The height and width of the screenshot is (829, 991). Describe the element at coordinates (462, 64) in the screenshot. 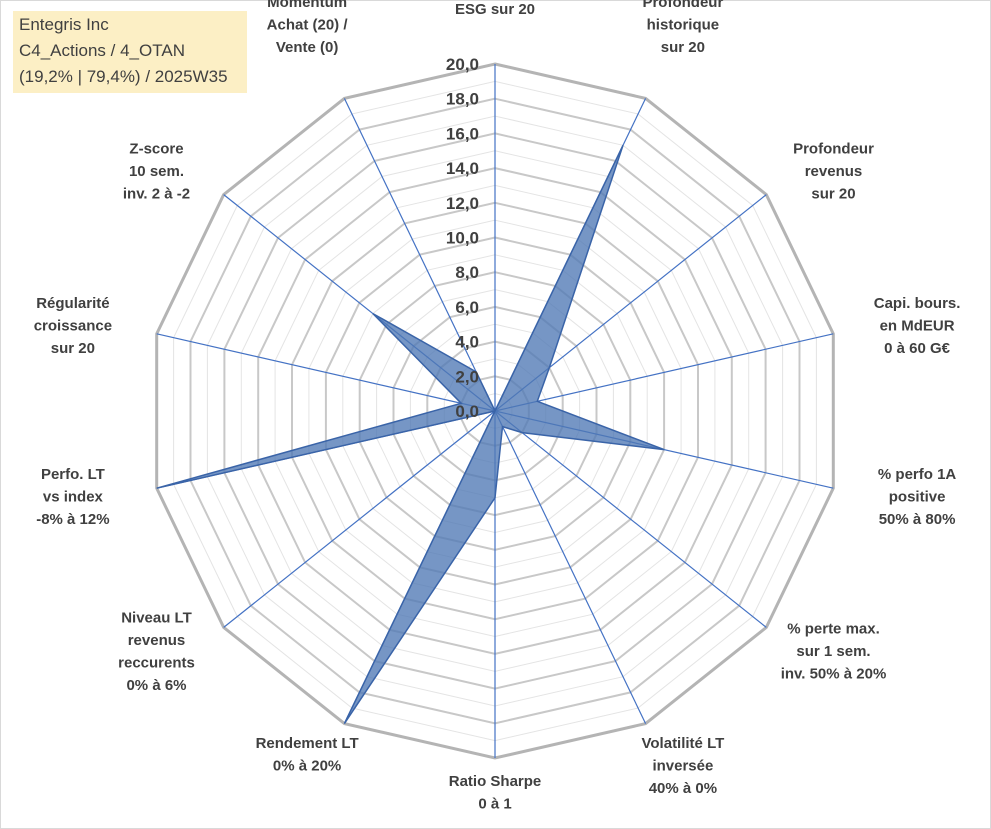

I see `tick-label: 20,0` at that location.